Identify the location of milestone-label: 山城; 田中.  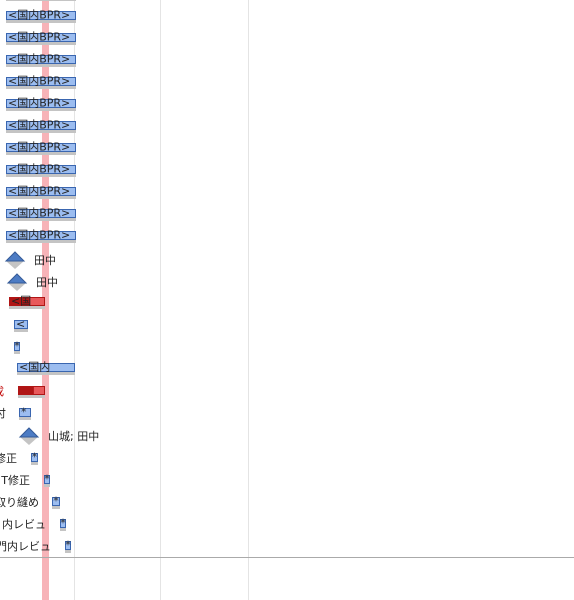
(73, 436).